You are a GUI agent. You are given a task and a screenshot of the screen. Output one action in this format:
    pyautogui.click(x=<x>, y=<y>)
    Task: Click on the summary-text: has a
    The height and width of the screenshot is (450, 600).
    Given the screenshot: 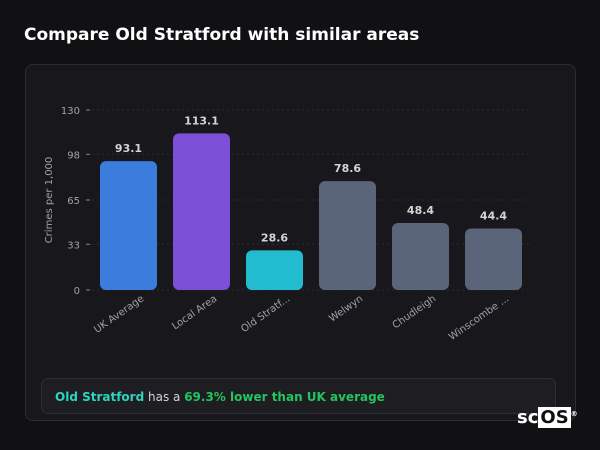 What is the action you would take?
    pyautogui.click(x=164, y=397)
    